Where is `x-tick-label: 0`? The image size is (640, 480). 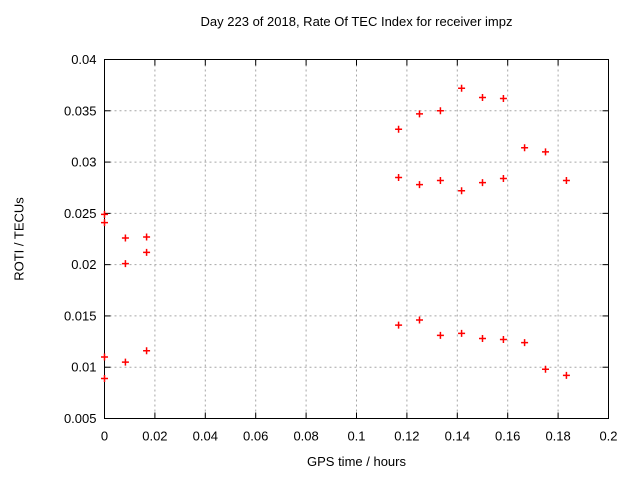 x-tick-label: 0 is located at coordinates (104, 436).